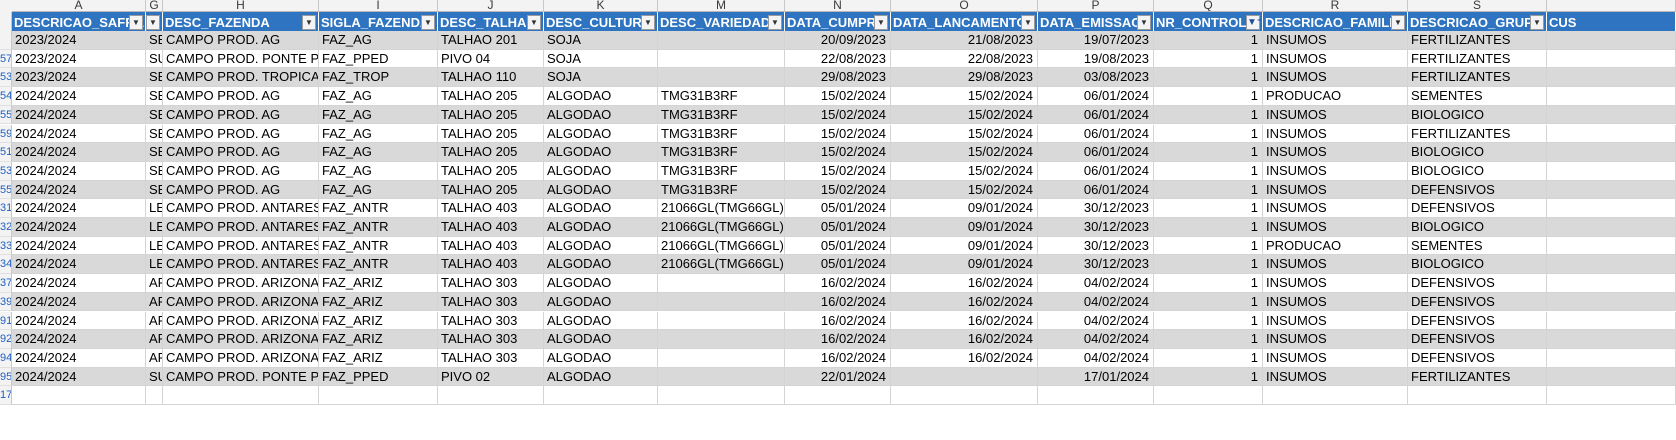  I want to click on cell-desc-talhao: TALHAO 303, so click(491, 283).